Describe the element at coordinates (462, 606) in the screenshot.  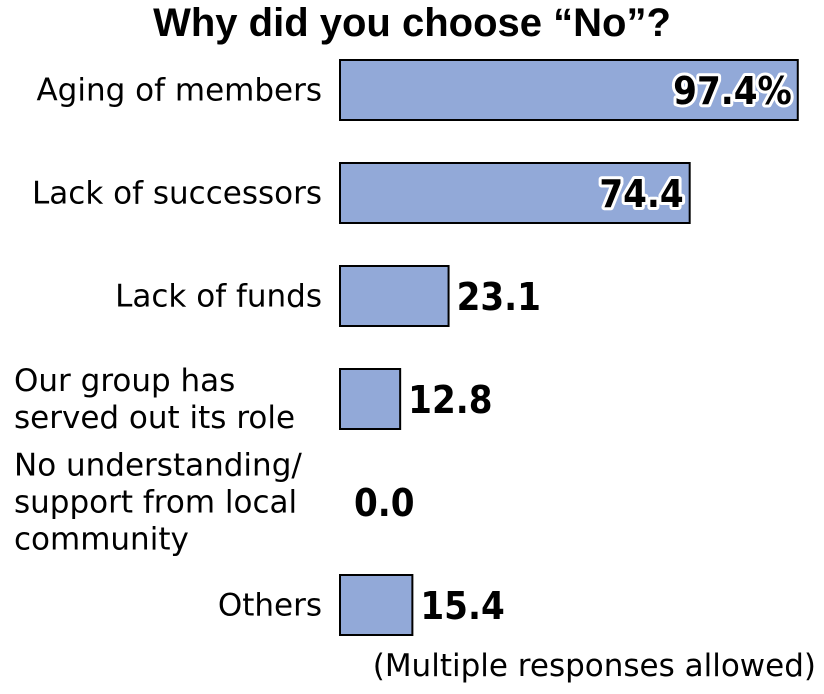
I see `value-label: 15.4` at that location.